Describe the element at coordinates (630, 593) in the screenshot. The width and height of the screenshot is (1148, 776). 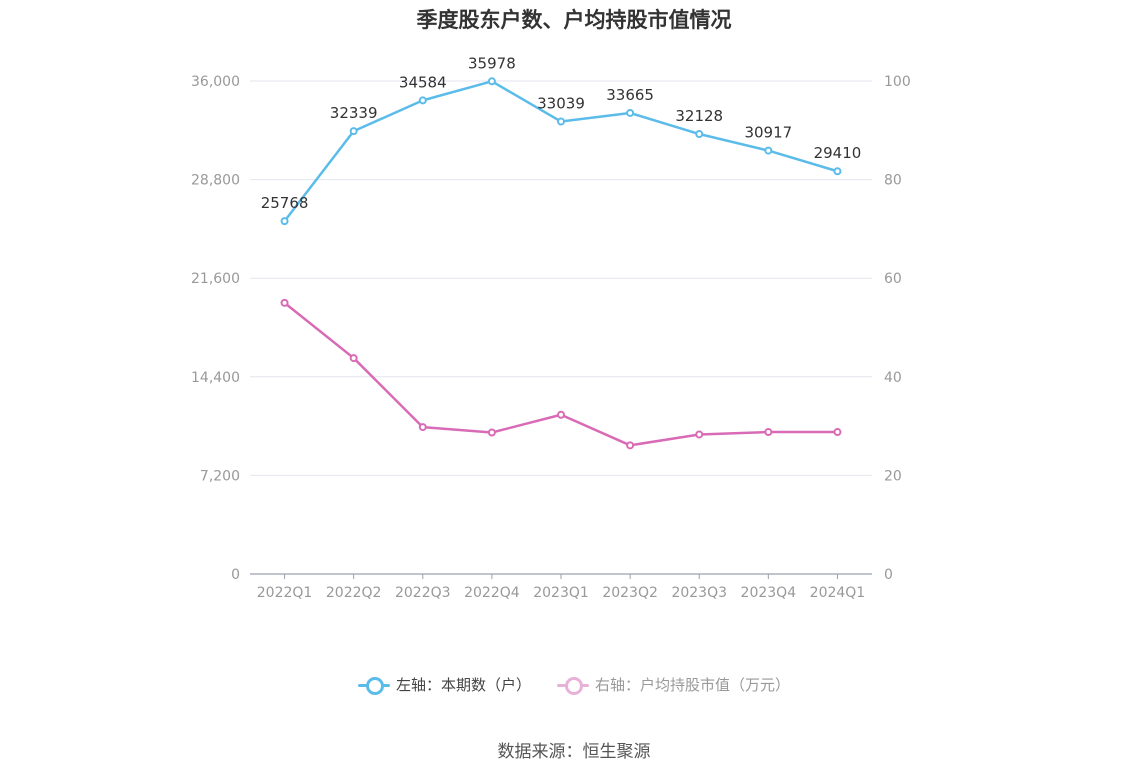
I see `x-tick-label: 2023Q2` at that location.